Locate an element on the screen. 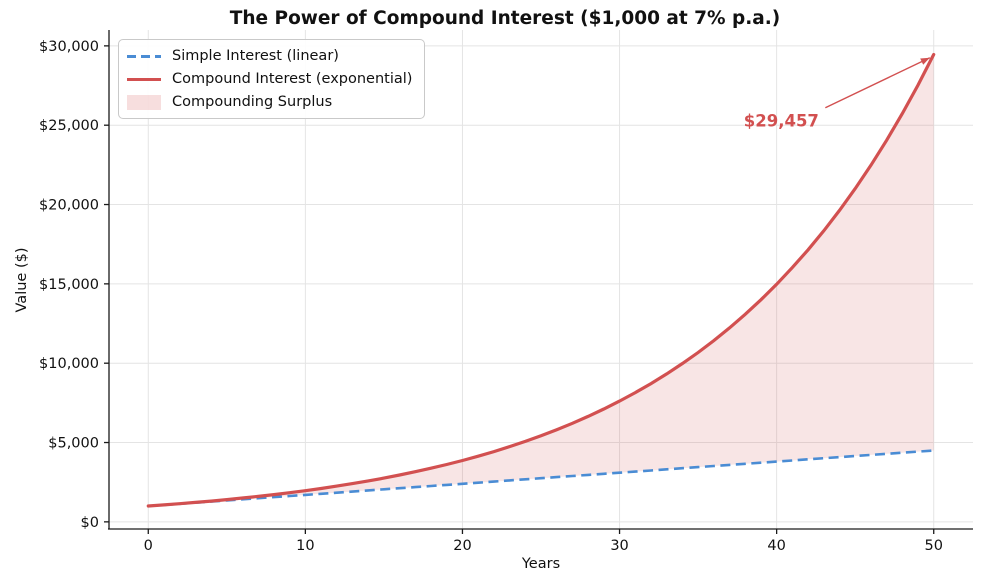 Image resolution: width=984 pixels, height=584 pixels. x-tick-label: 30 is located at coordinates (619, 546).